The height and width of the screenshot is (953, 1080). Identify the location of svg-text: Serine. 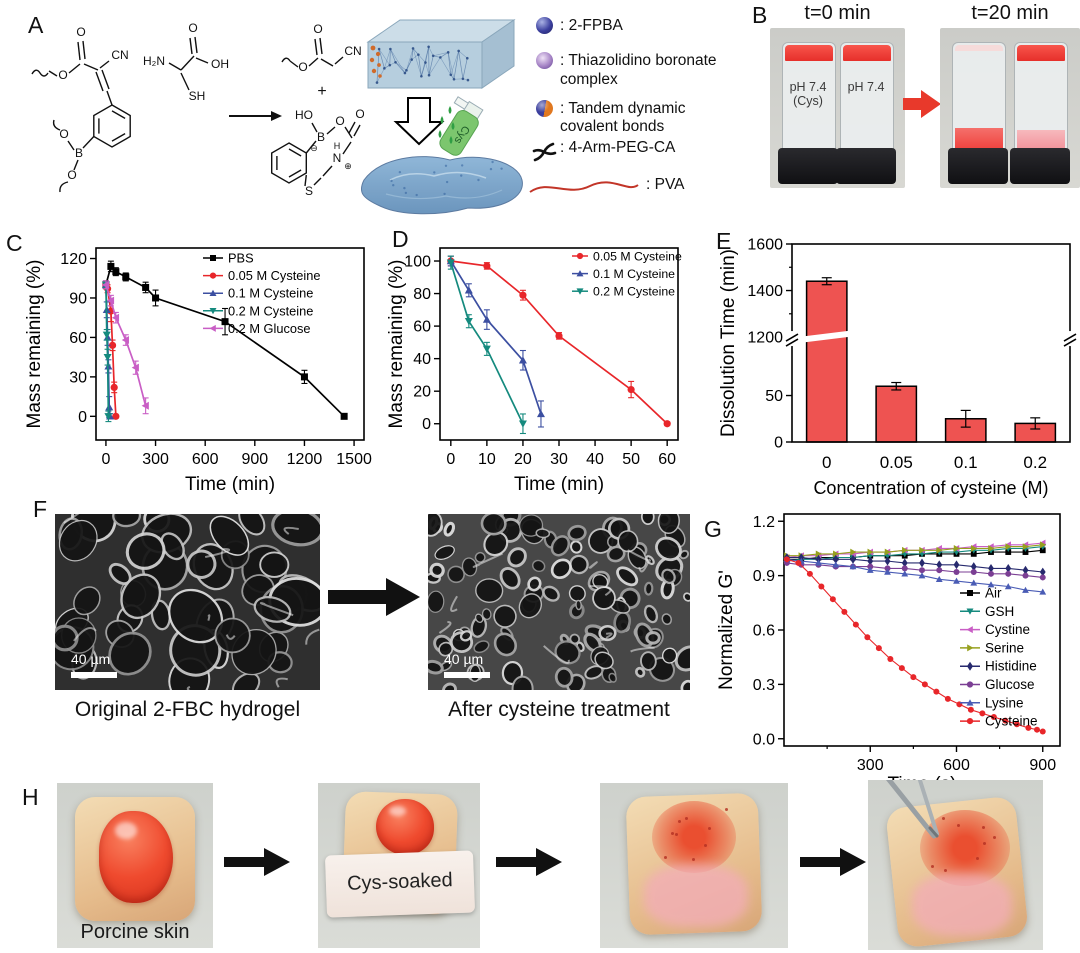
(1004, 647).